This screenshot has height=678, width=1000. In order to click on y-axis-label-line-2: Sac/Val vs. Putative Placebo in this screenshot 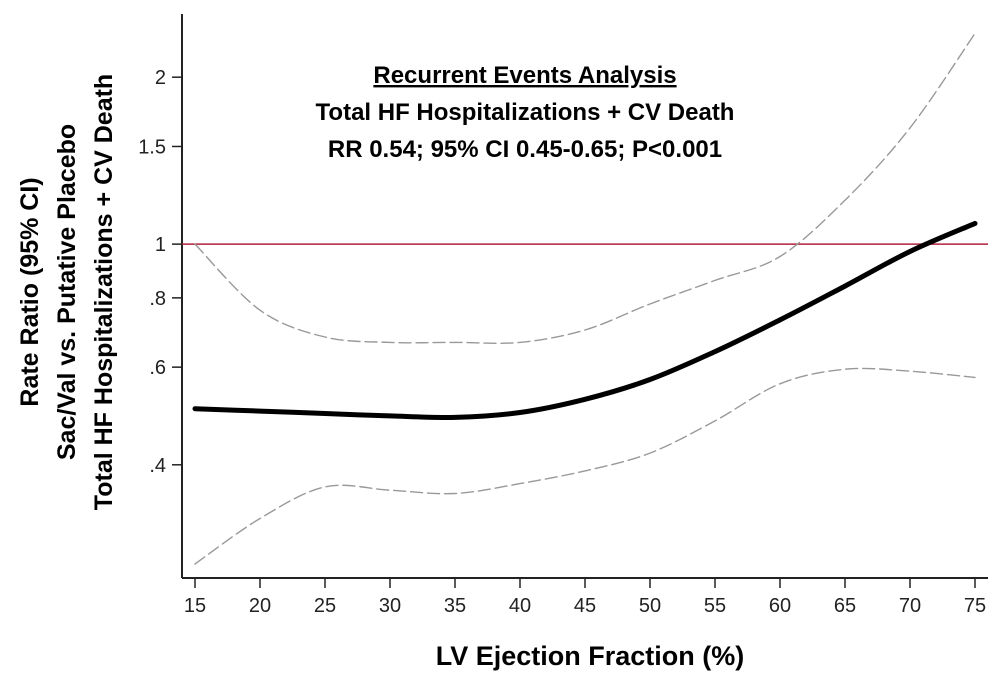, I will do `click(67, 292)`.